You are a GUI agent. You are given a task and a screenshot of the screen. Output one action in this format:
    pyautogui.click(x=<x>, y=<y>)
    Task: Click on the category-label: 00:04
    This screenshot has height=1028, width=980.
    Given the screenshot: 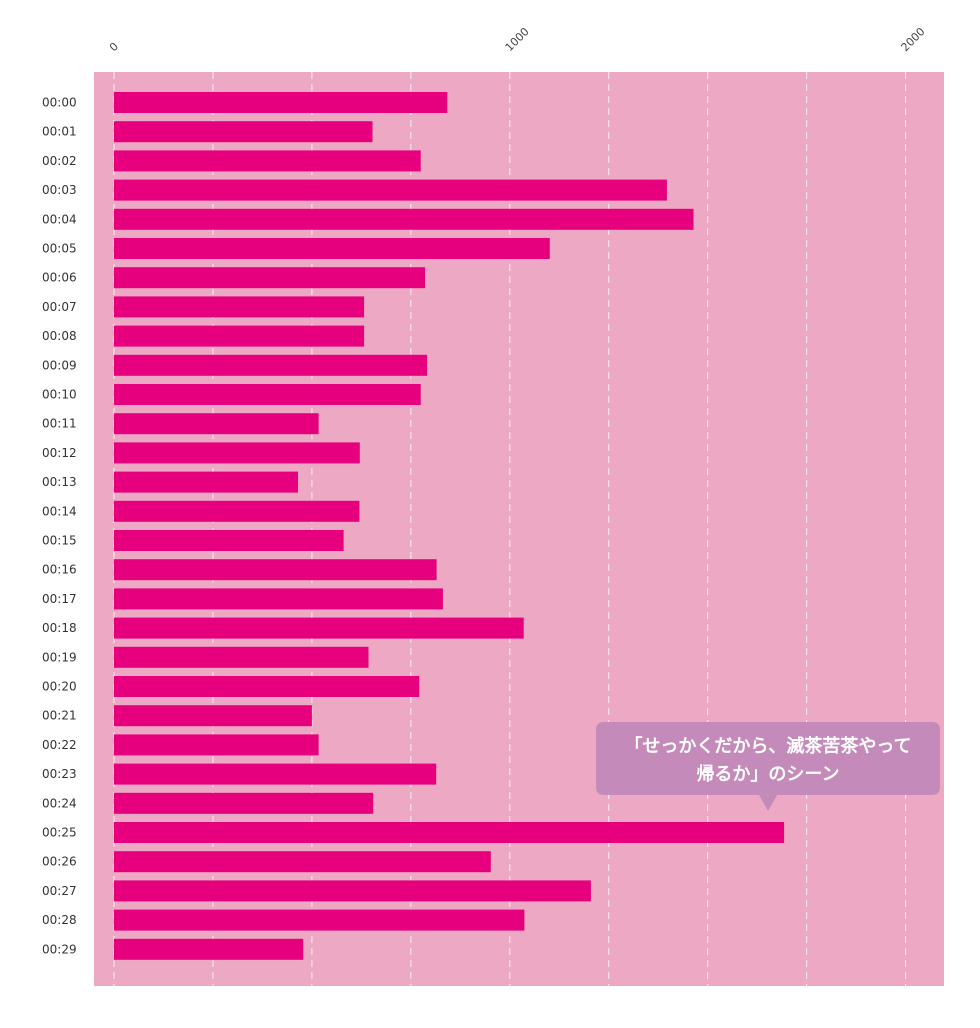 What is the action you would take?
    pyautogui.click(x=59, y=219)
    